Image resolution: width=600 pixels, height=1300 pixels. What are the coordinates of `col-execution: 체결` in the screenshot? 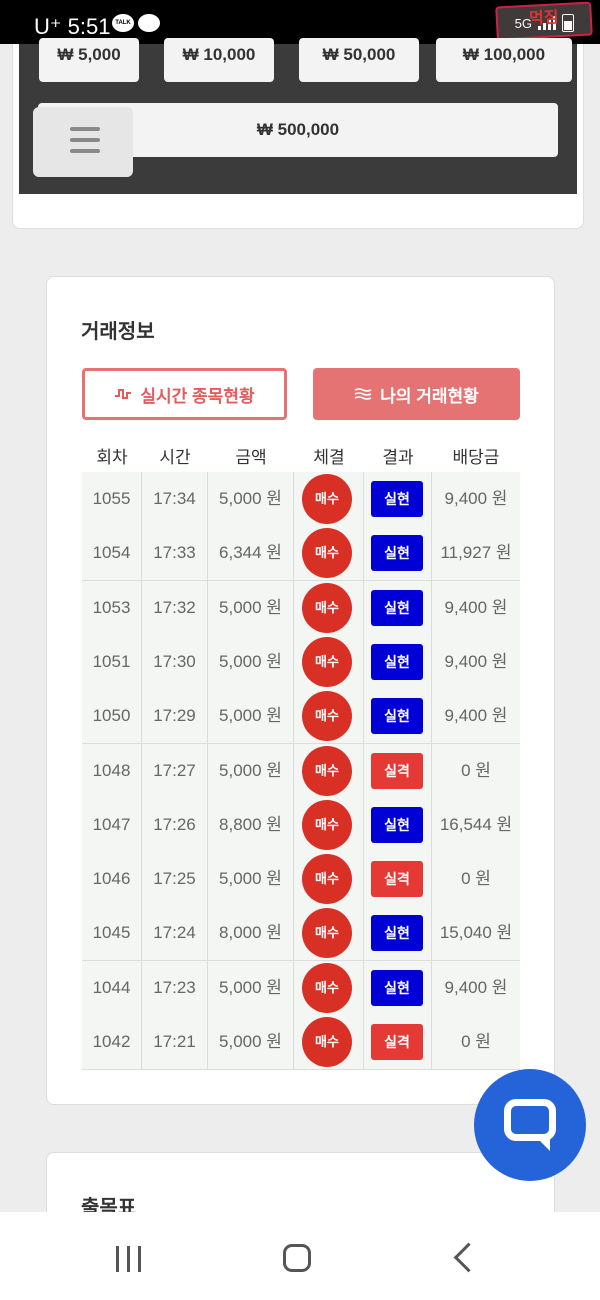 It's located at (329, 457).